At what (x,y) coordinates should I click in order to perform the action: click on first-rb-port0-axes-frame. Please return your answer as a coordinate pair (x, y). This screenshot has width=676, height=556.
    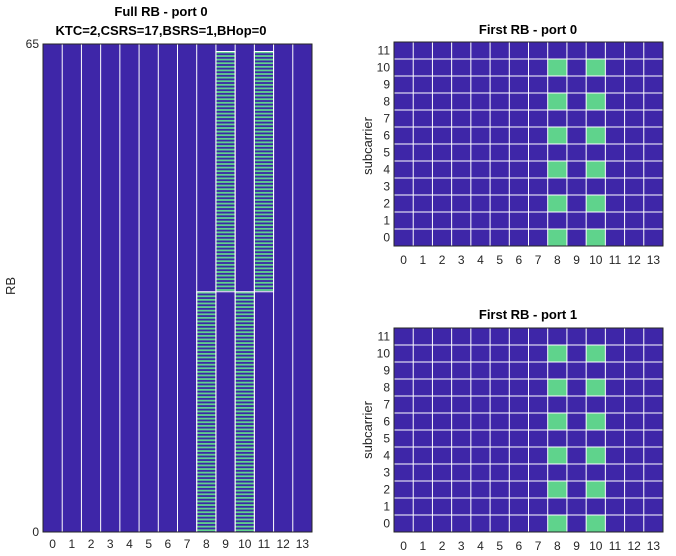
    Looking at the image, I should click on (528, 144).